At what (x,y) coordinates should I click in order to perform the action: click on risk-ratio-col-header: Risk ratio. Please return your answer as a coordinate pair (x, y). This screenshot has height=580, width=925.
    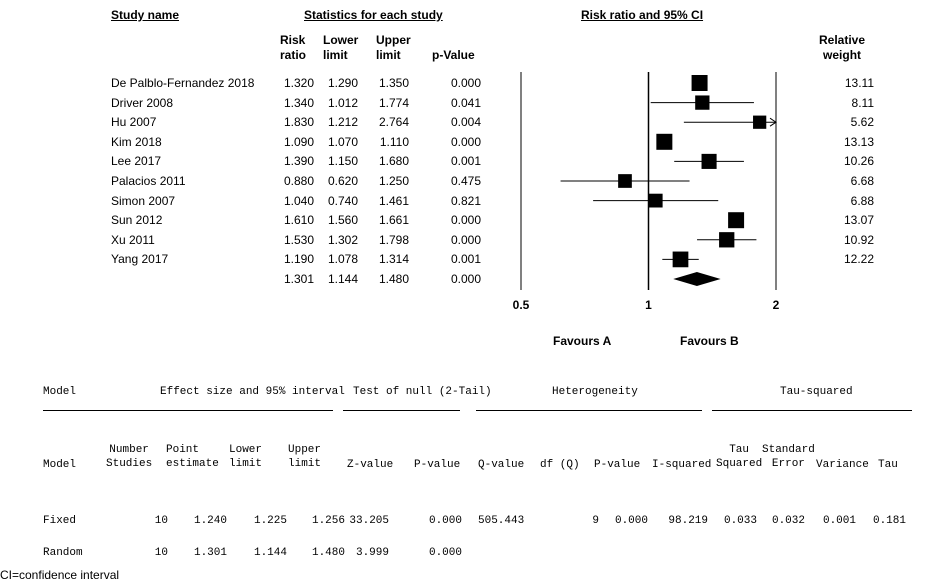
    Looking at the image, I should click on (293, 48).